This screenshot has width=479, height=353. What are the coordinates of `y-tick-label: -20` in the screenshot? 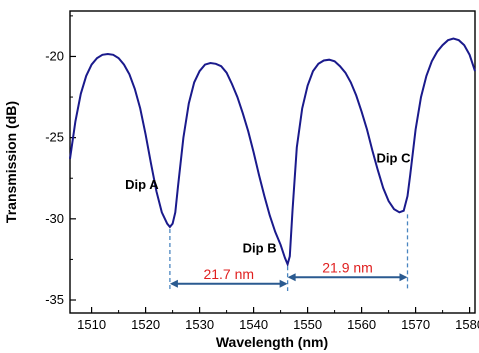 It's located at (54, 55).